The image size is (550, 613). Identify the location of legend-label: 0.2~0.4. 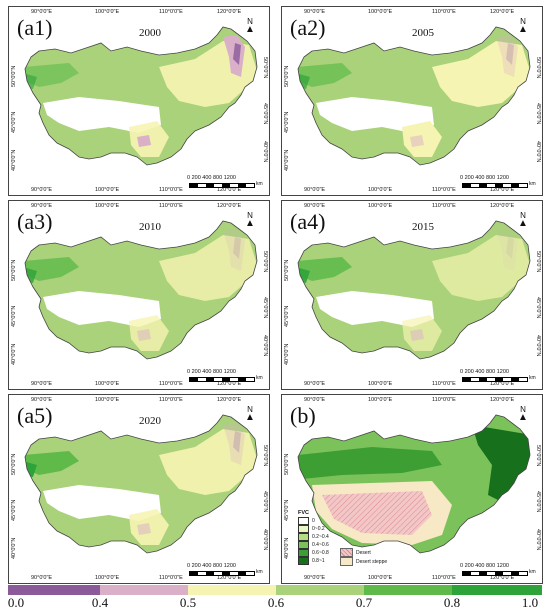
(320, 537).